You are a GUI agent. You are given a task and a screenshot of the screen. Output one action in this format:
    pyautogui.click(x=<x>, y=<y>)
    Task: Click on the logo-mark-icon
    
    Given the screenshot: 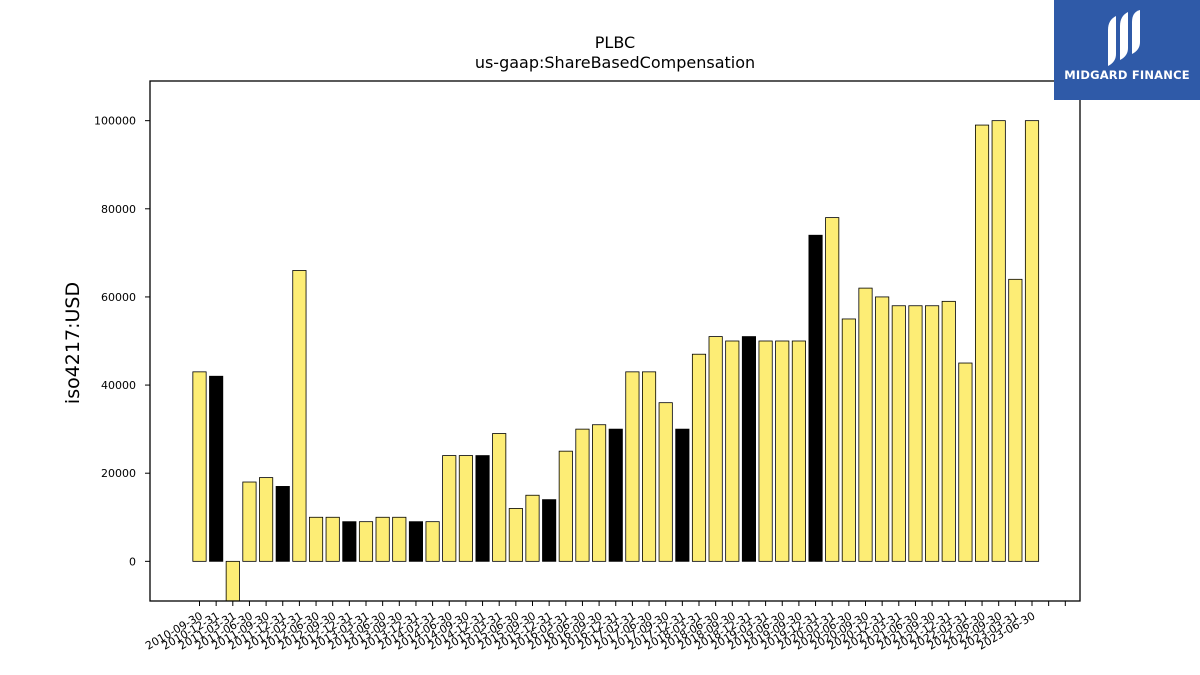 What is the action you would take?
    pyautogui.click(x=1124, y=38)
    